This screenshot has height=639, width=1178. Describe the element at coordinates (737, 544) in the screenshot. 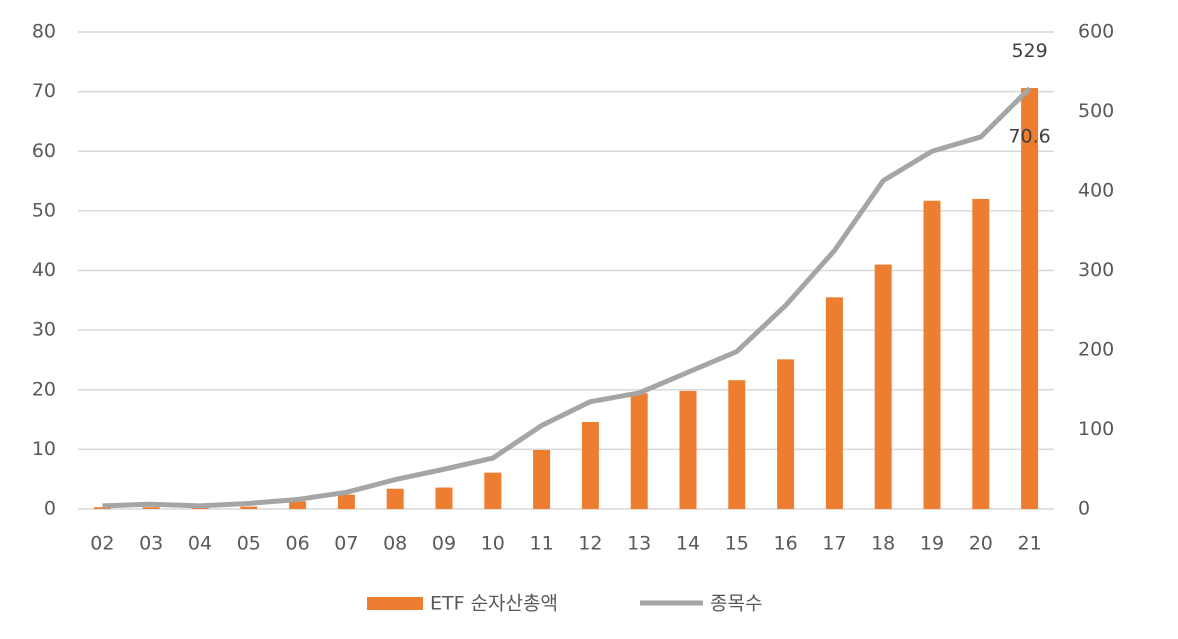

I see `x-tick-label: 15` at that location.